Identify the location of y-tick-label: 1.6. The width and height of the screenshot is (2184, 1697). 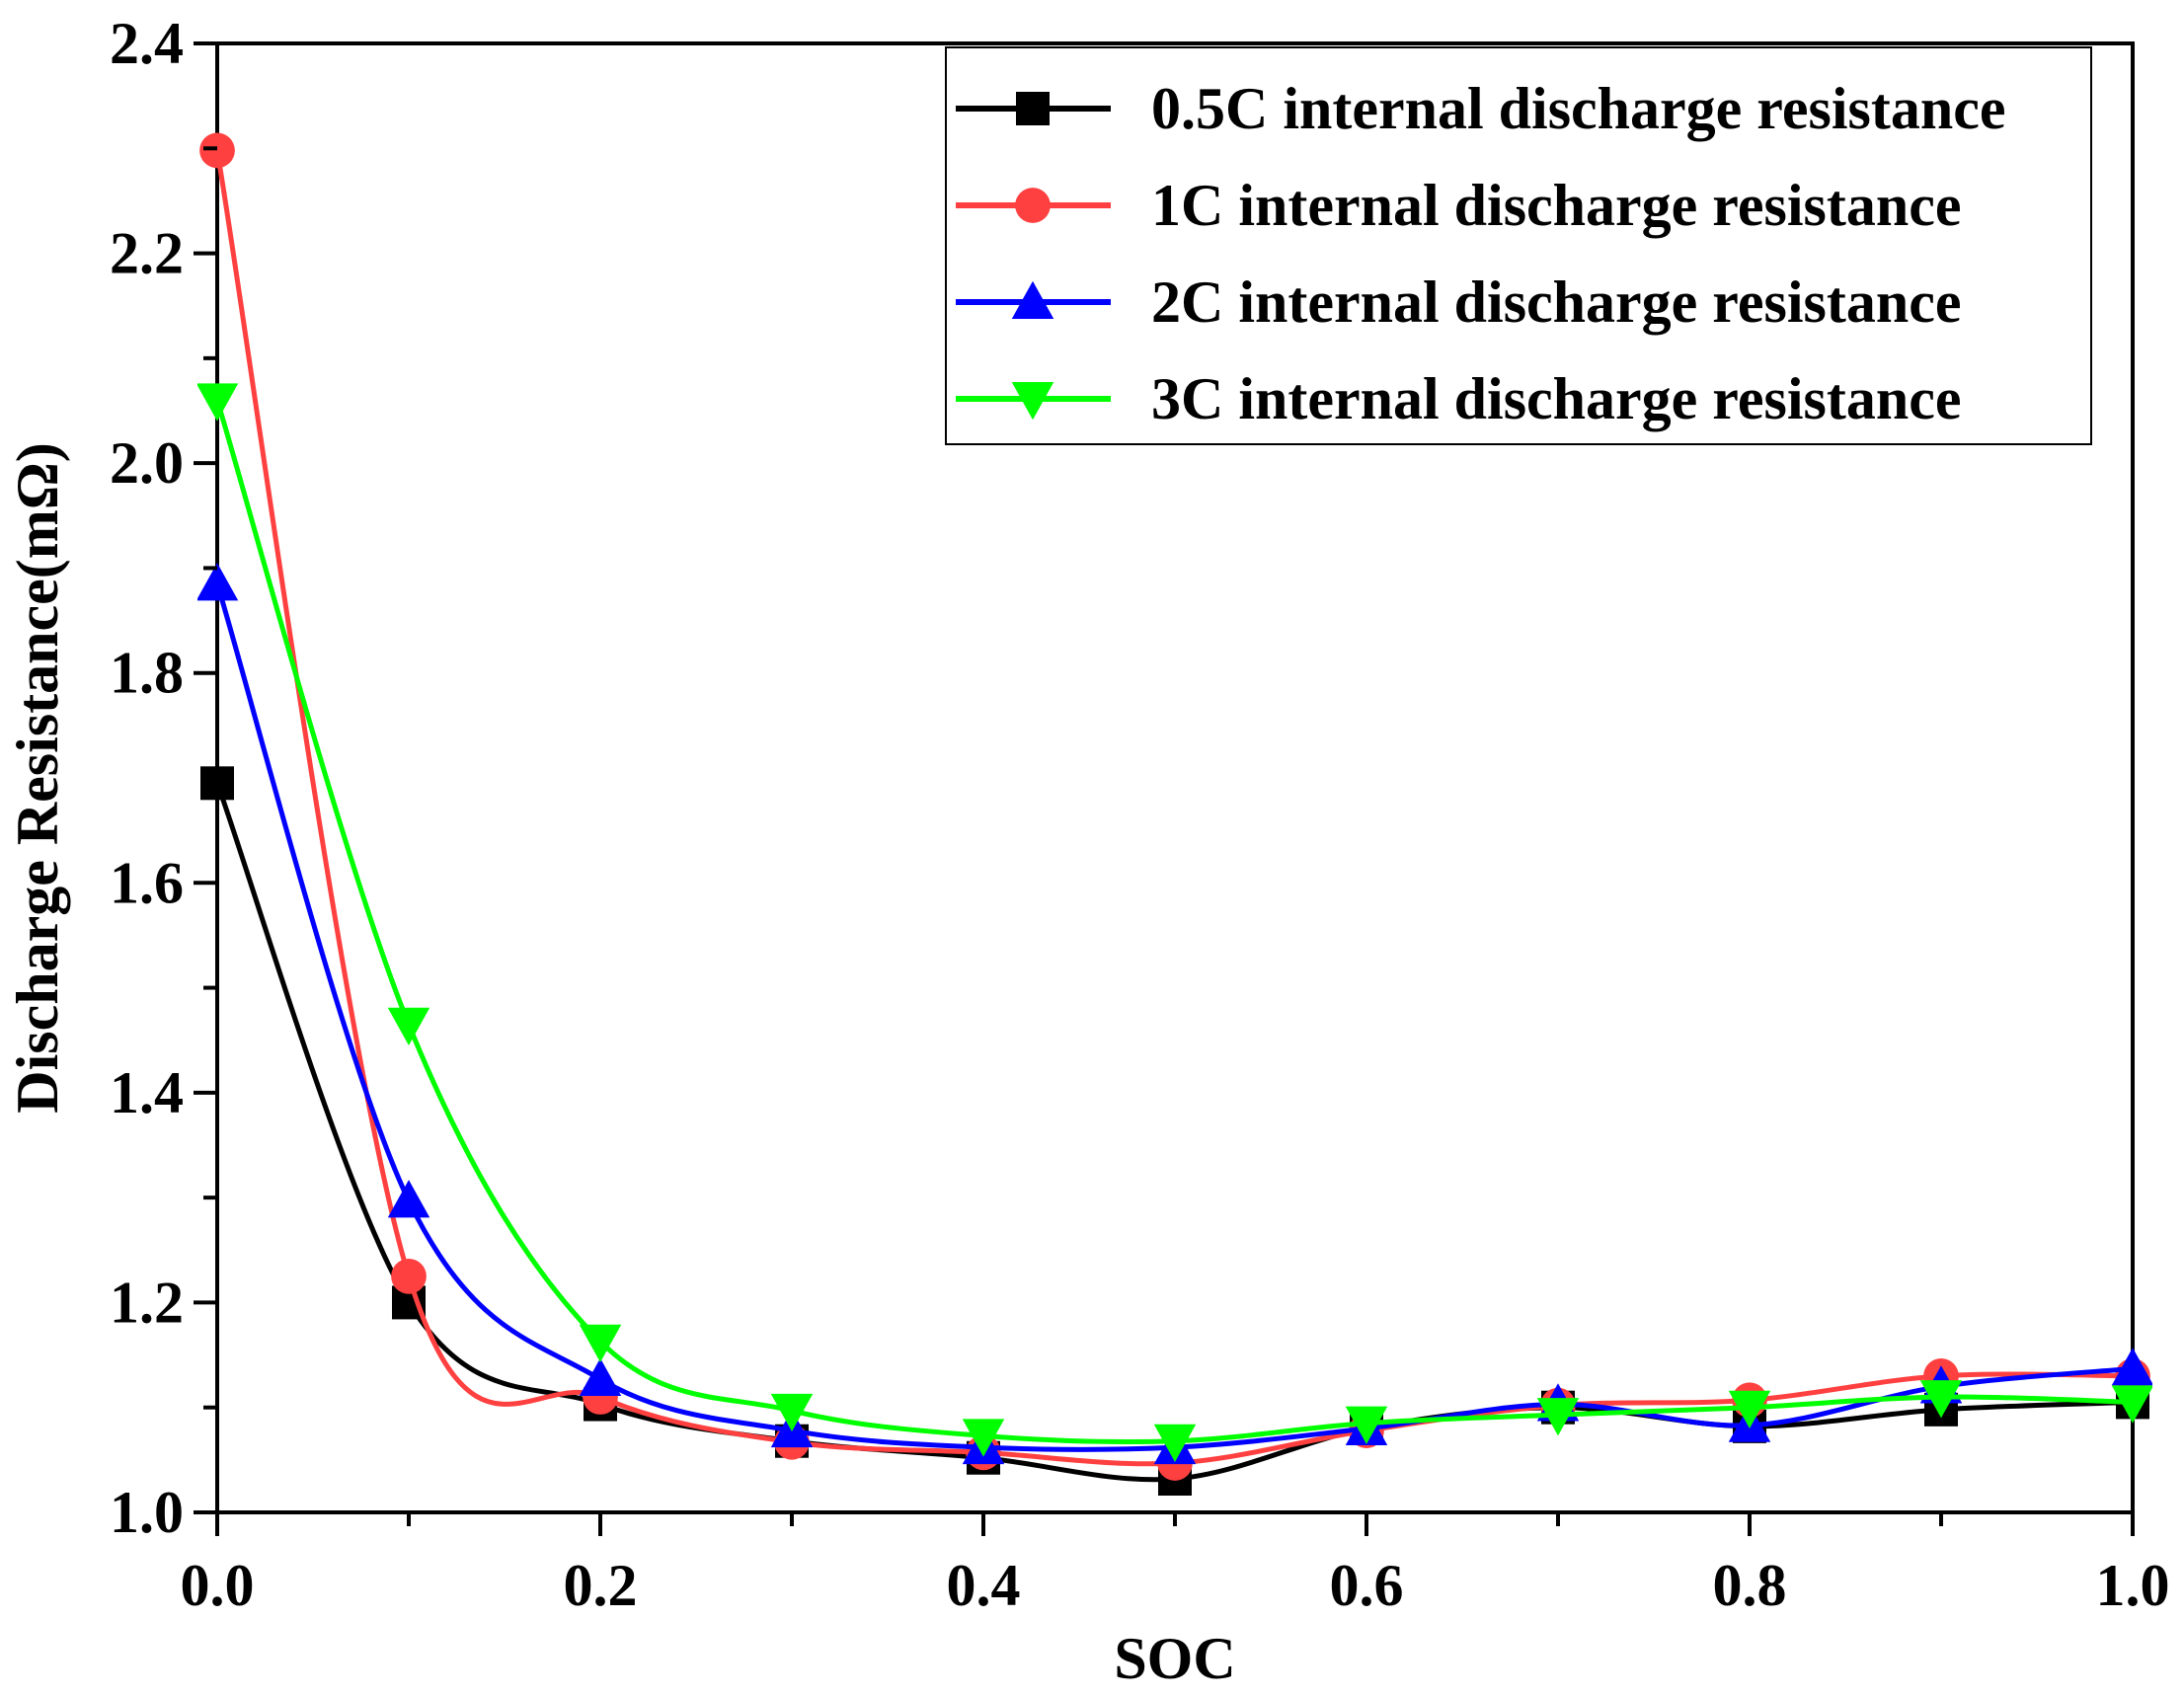
(147, 882).